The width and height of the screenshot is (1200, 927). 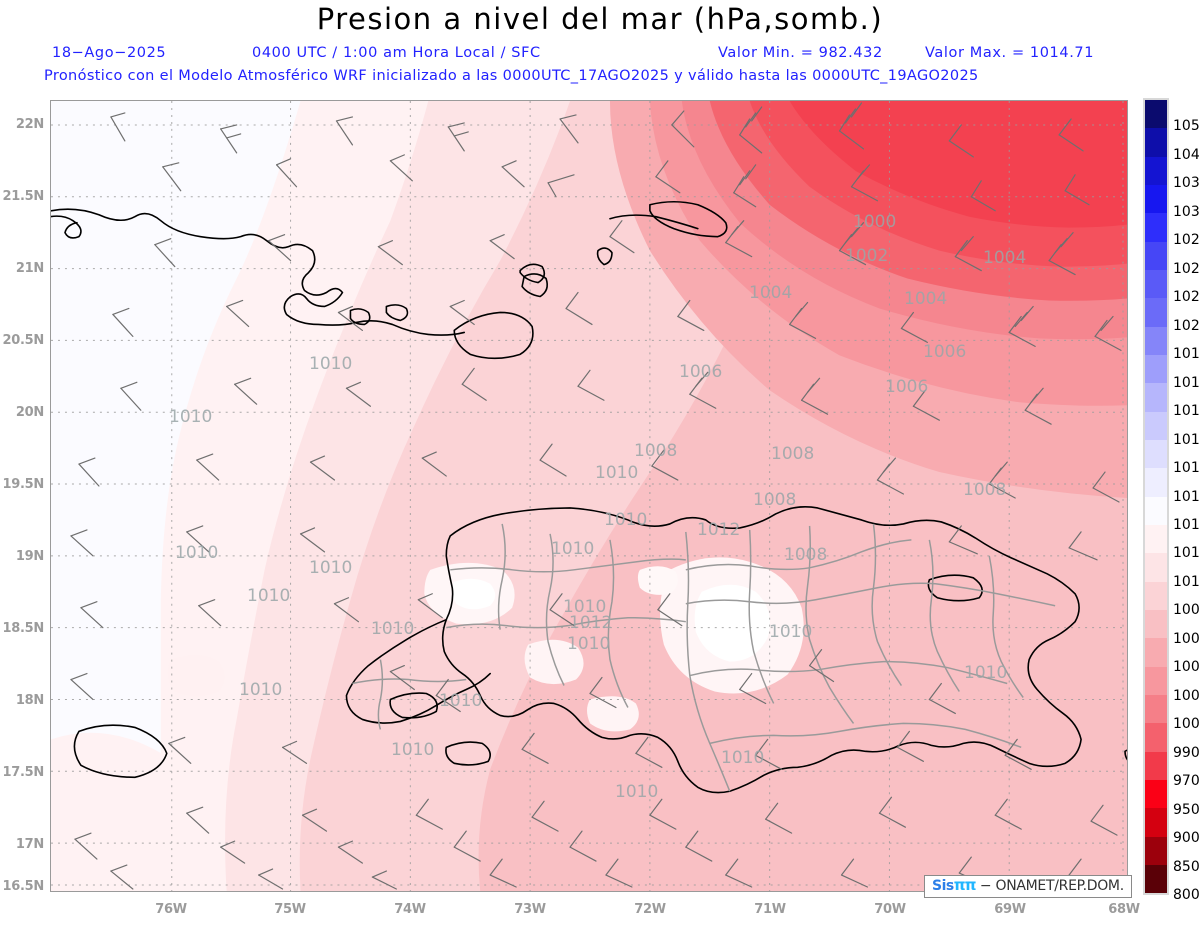 What do you see at coordinates (965, 885) in the screenshot?
I see `logo-pi-icon: ππ` at bounding box center [965, 885].